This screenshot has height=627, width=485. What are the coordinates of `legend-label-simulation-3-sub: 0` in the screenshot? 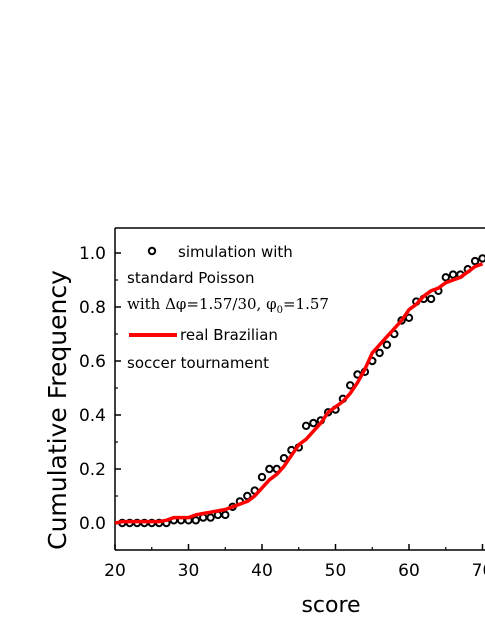 It's located at (280, 310).